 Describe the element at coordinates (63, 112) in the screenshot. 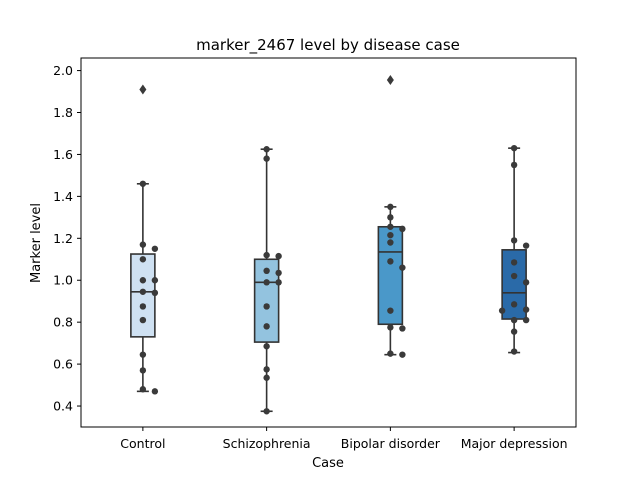

I see `y-tick-label: 1.8` at that location.